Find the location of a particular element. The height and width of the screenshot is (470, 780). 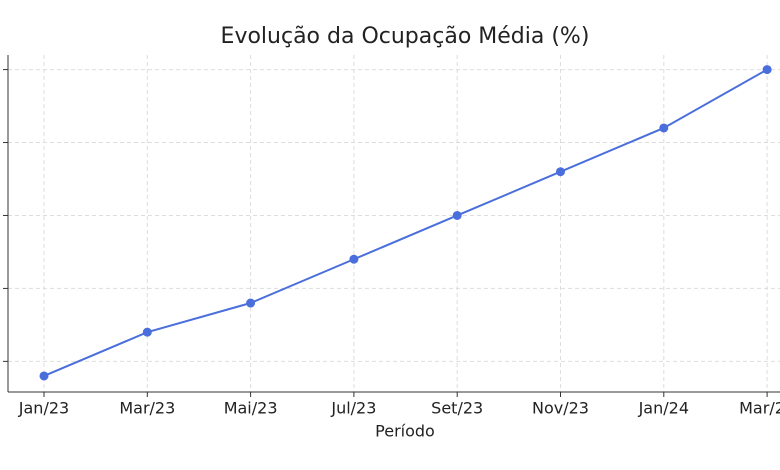

x-tick-label: Jul/23 is located at coordinates (353, 408).